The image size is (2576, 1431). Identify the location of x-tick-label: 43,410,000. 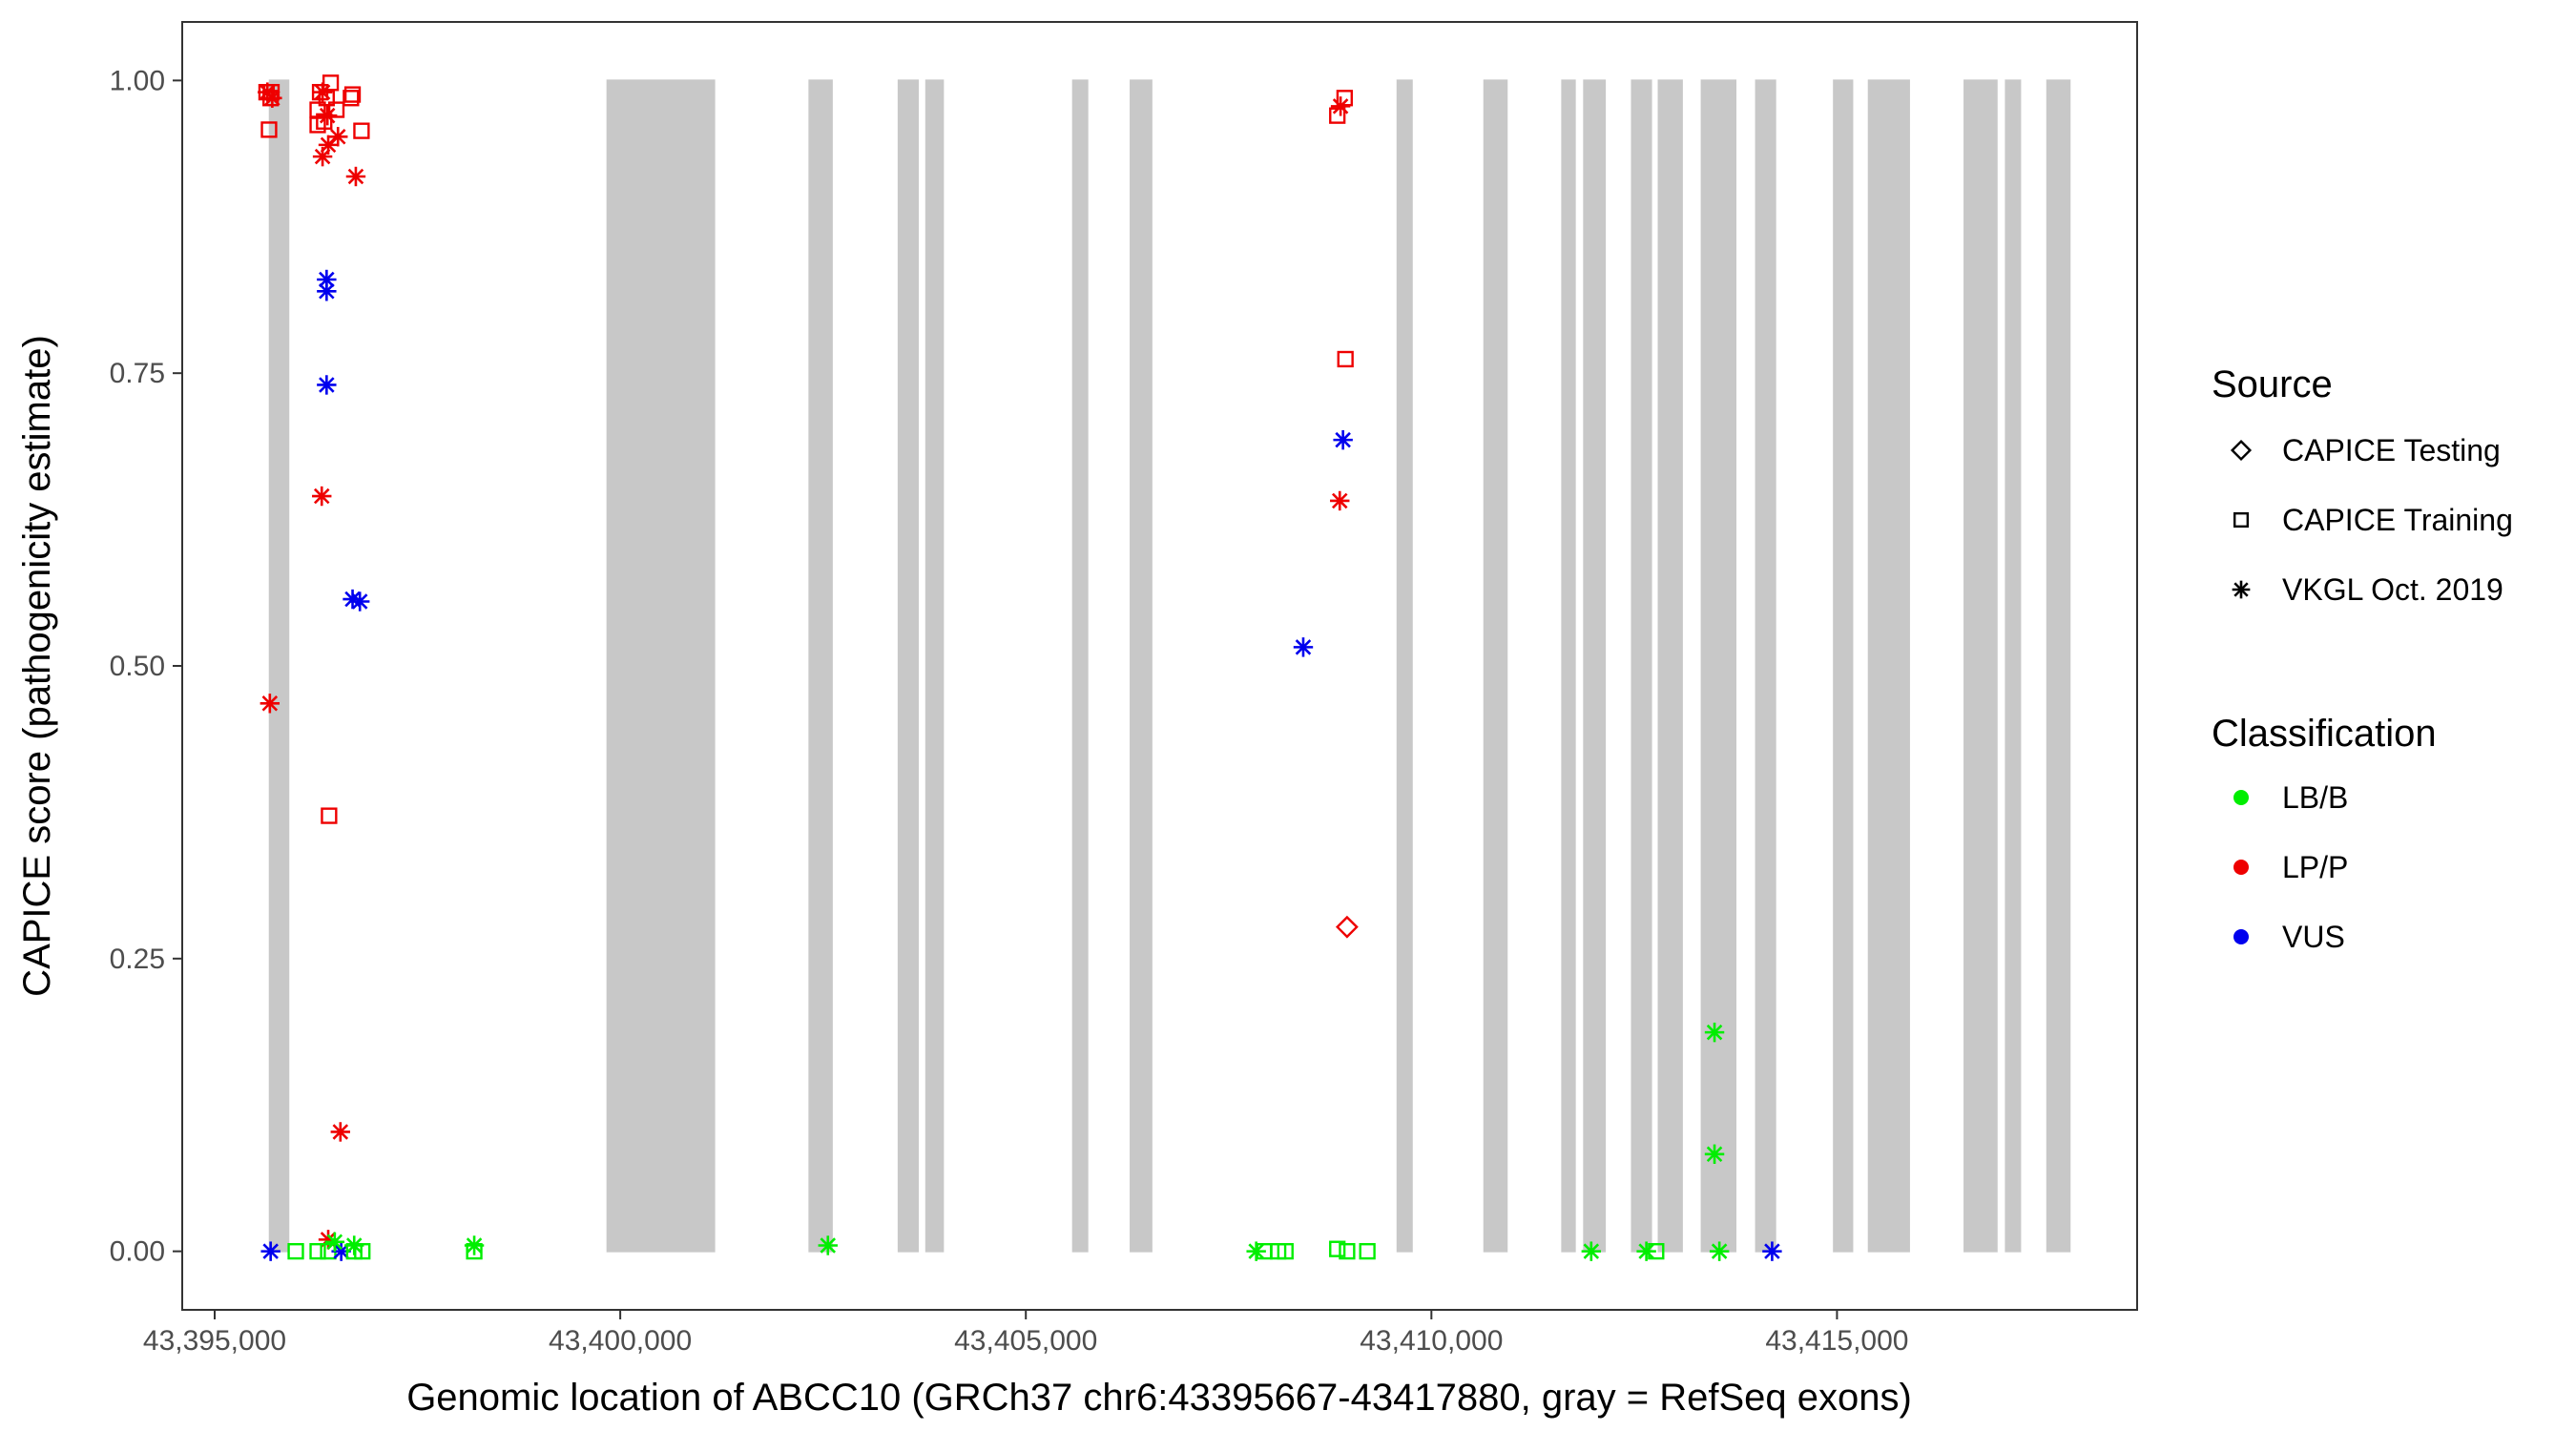
(1431, 1341).